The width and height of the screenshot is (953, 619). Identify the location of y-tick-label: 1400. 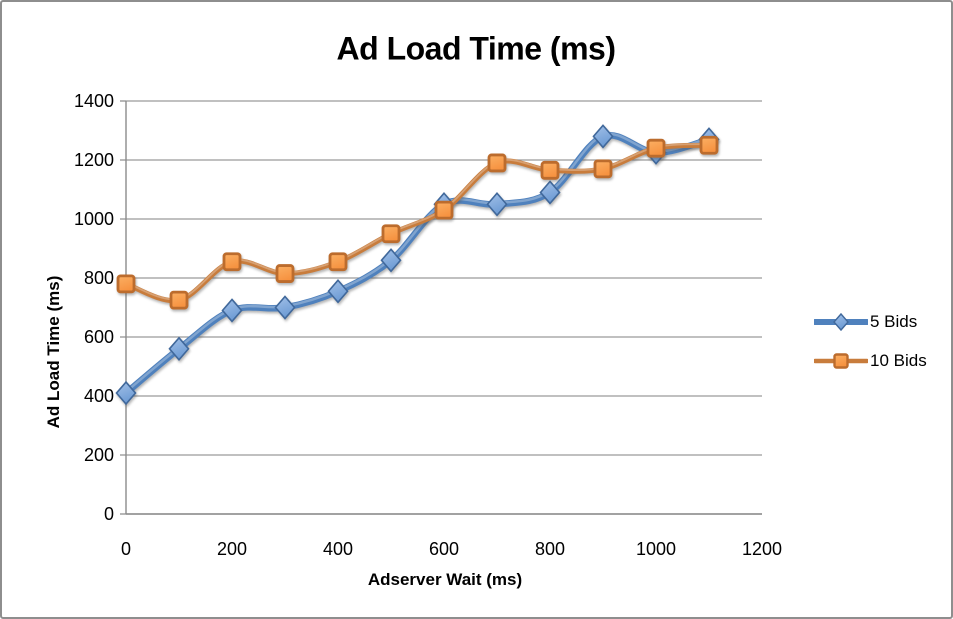
(93, 101).